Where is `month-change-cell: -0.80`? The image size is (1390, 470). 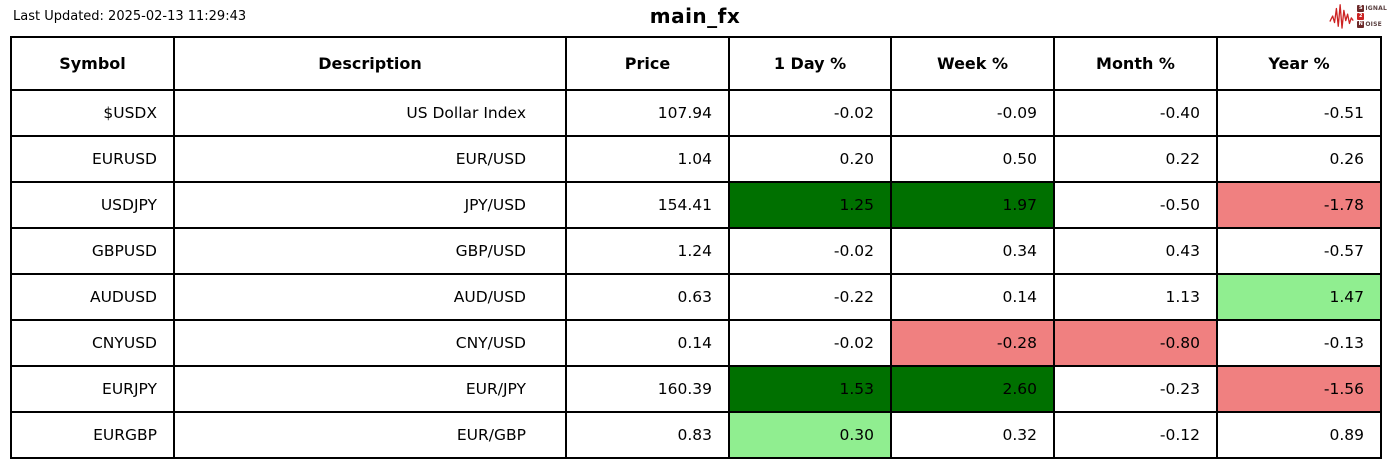
month-change-cell: -0.80 is located at coordinates (1135, 343).